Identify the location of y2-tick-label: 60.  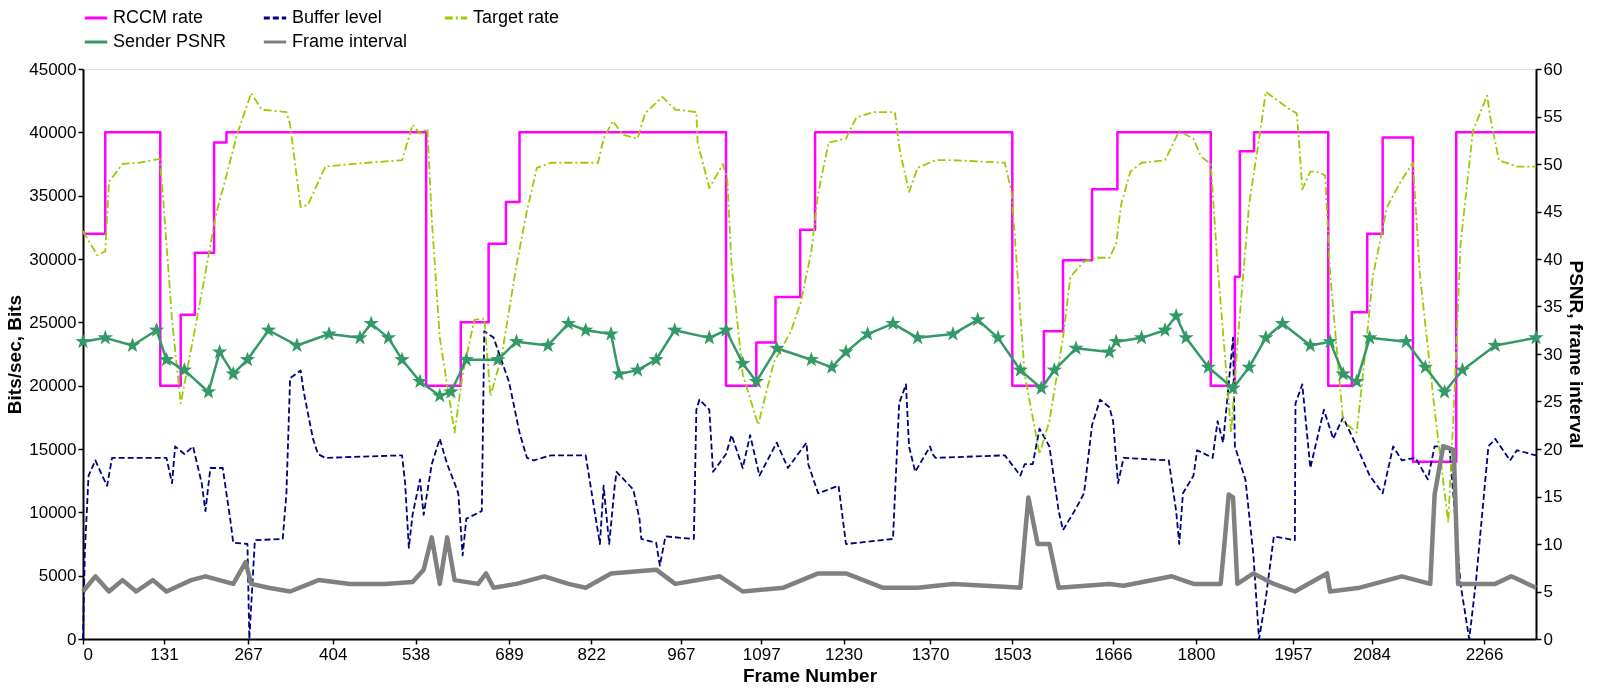
(1553, 69).